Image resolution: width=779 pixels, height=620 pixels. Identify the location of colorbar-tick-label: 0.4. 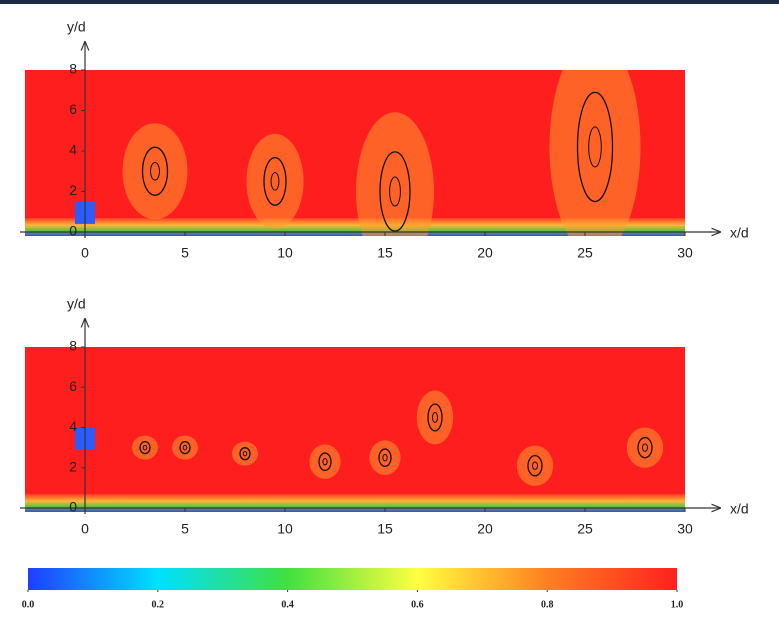
(287, 604).